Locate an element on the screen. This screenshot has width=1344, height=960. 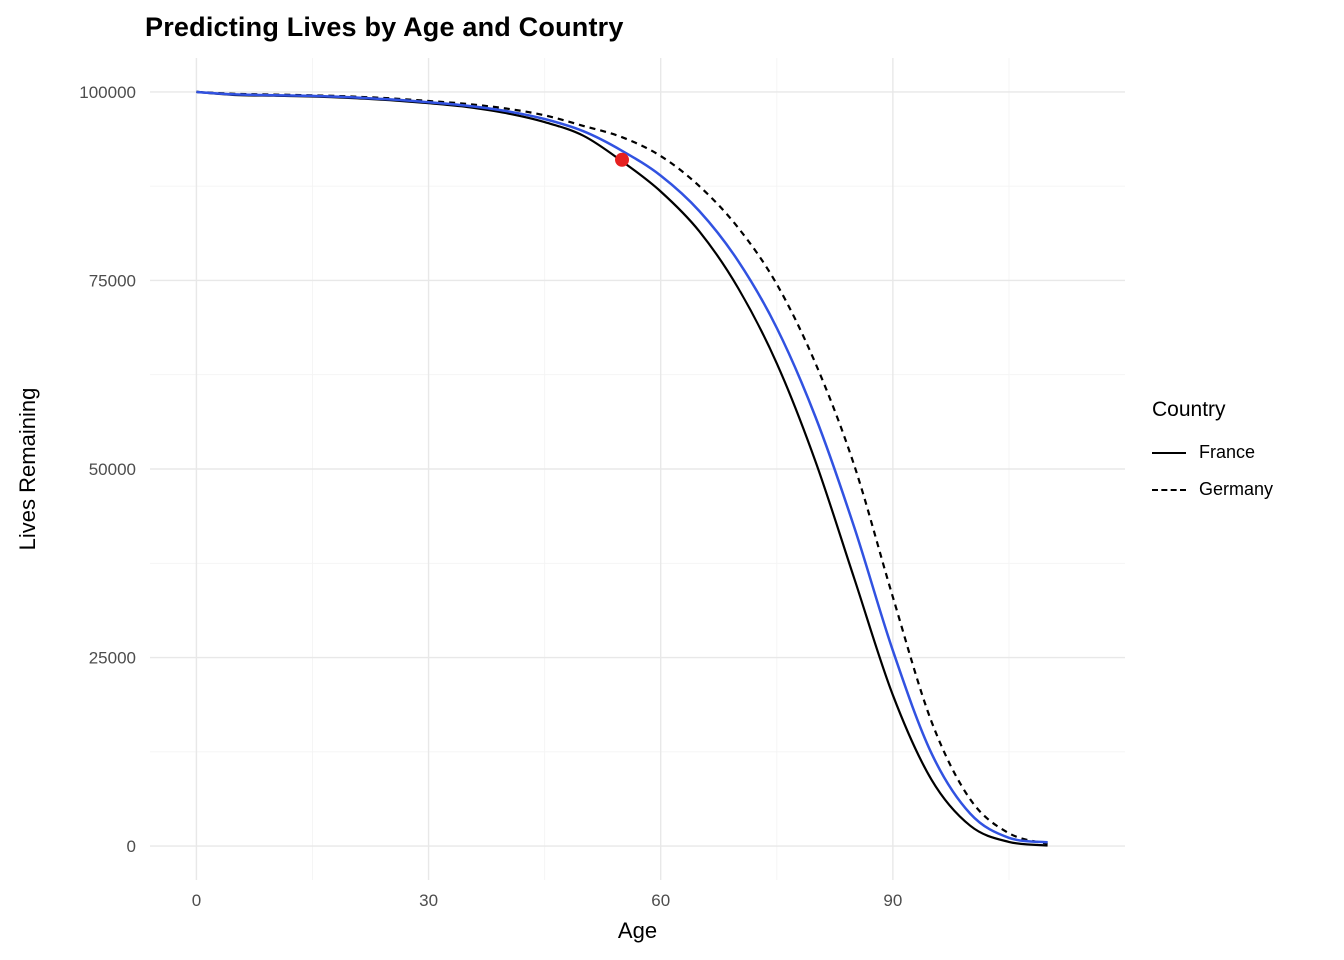
y-tick-label: 100000 is located at coordinates (107, 92).